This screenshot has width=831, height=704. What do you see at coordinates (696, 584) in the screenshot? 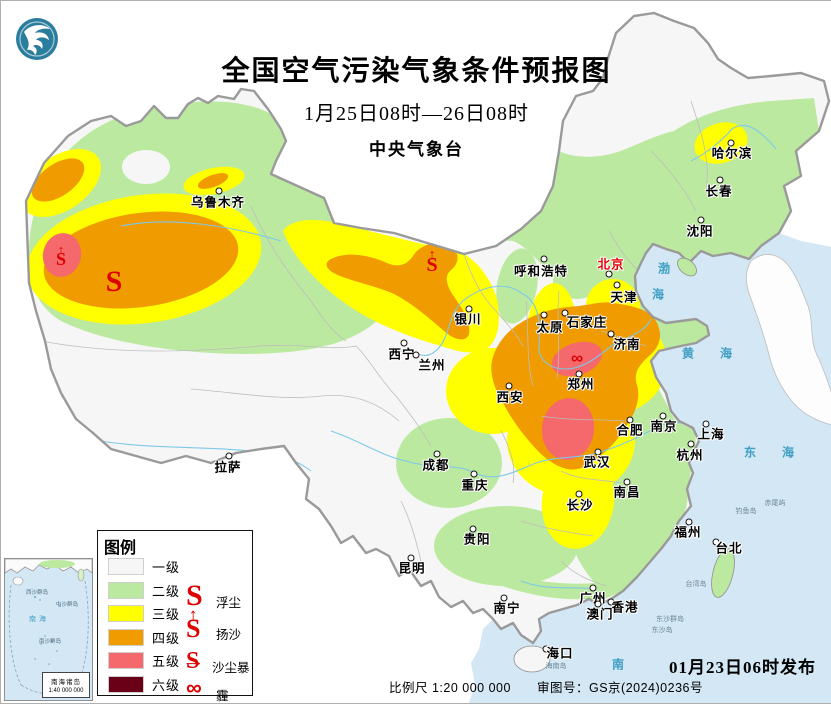
I see `island-label: 台湾岛` at bounding box center [696, 584].